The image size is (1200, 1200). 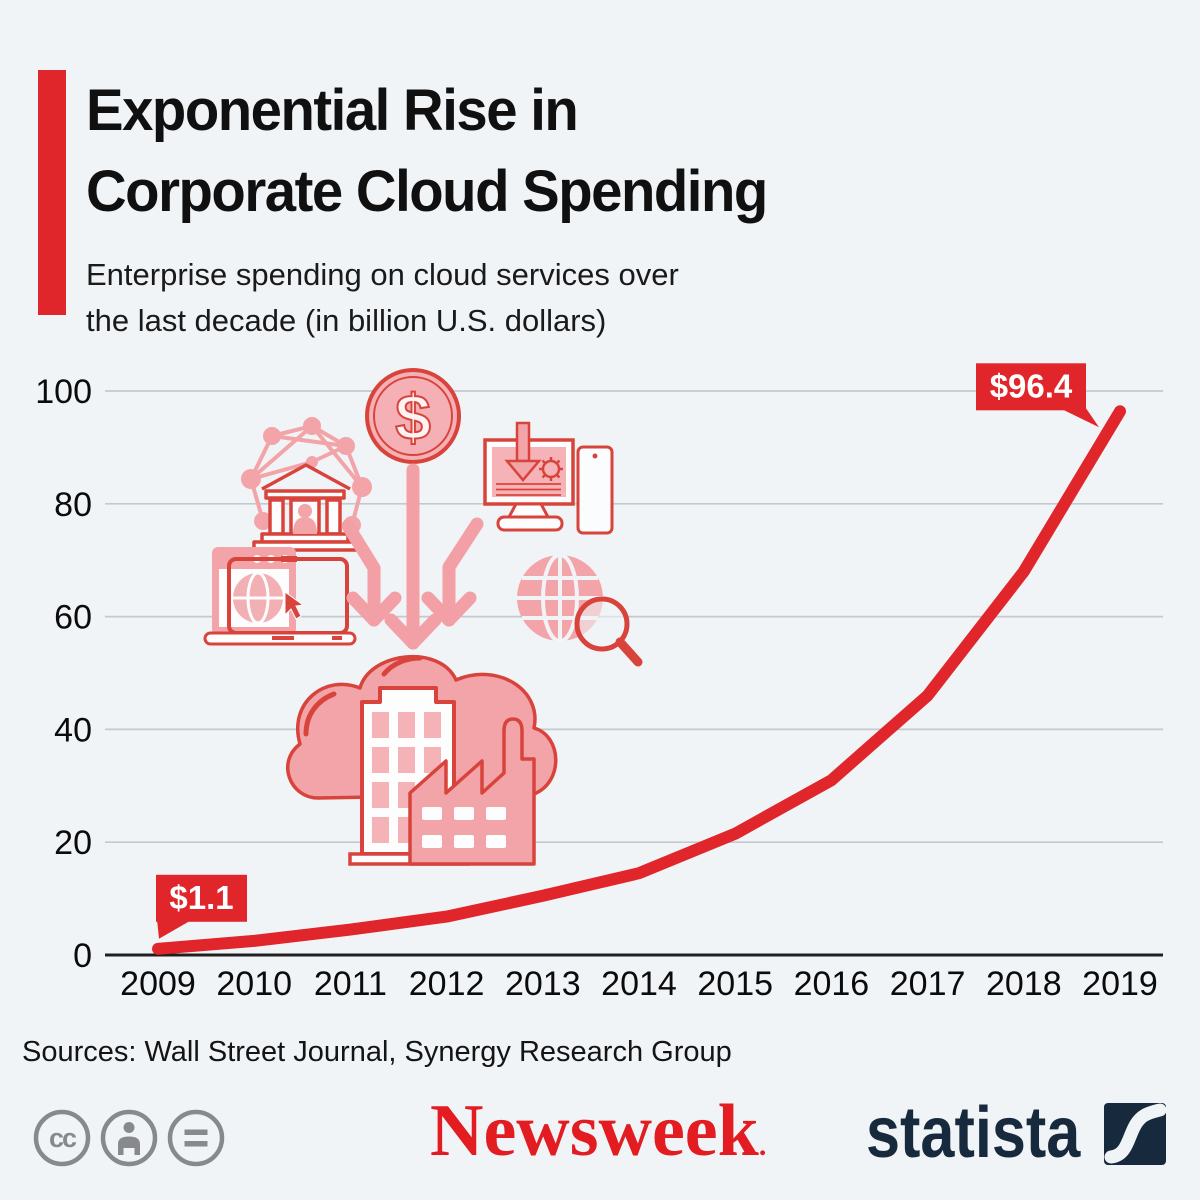 What do you see at coordinates (928, 984) in the screenshot?
I see `x-axis-label: 2017` at bounding box center [928, 984].